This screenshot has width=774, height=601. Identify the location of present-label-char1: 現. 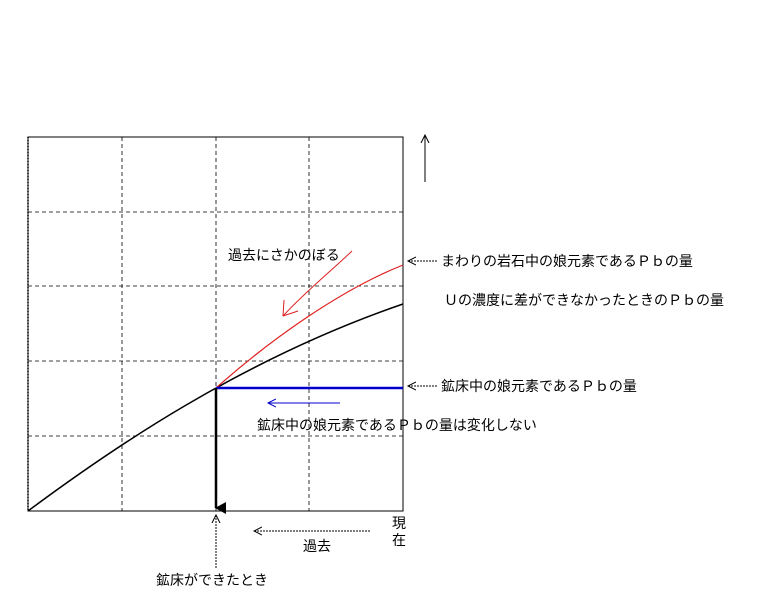
(399, 524).